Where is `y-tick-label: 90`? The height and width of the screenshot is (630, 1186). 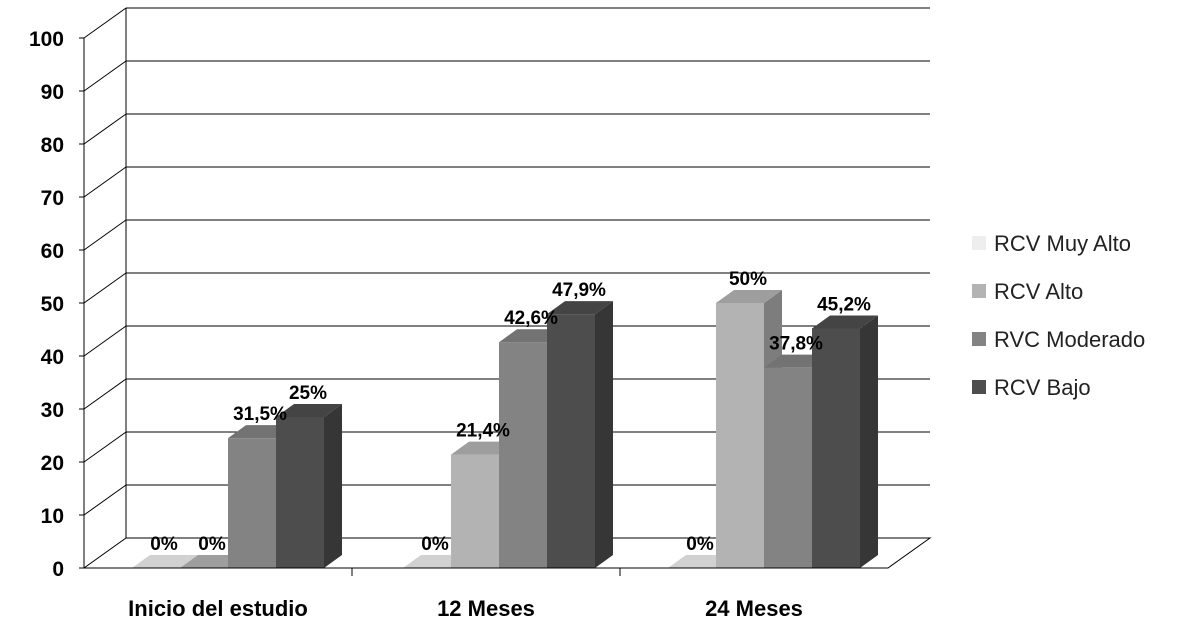
y-tick-label: 90 is located at coordinates (52, 92).